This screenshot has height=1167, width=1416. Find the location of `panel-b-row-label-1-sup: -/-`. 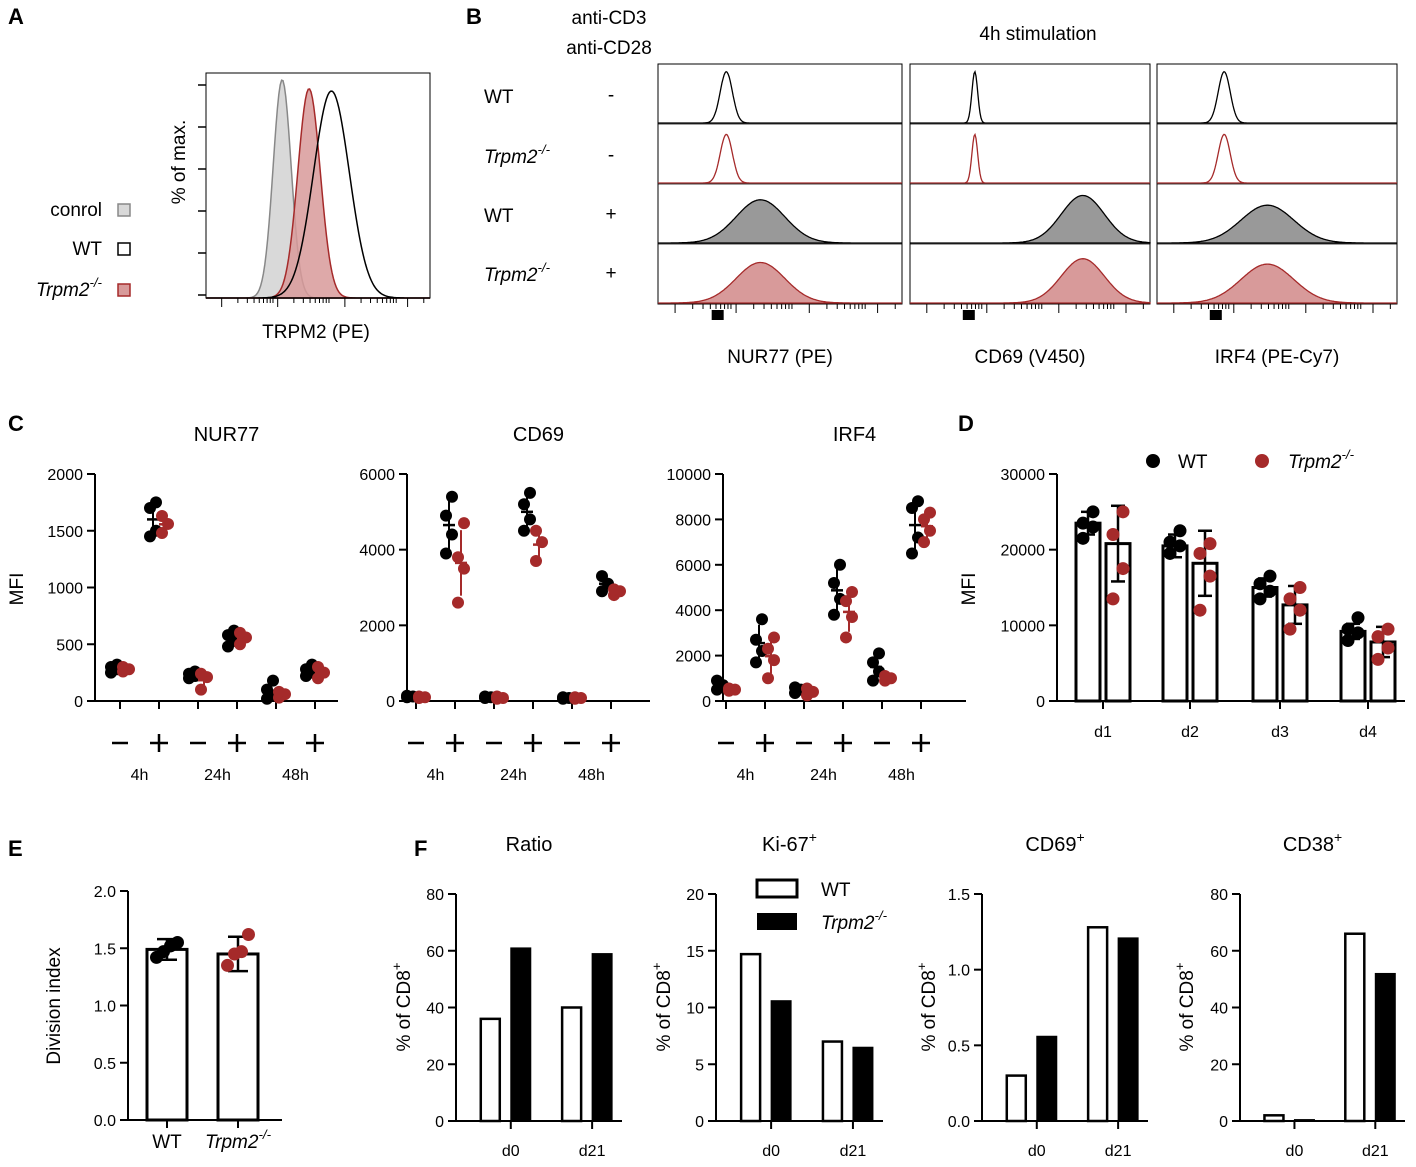

panel-b-row-label-1-sup: -/- is located at coordinates (543, 149).